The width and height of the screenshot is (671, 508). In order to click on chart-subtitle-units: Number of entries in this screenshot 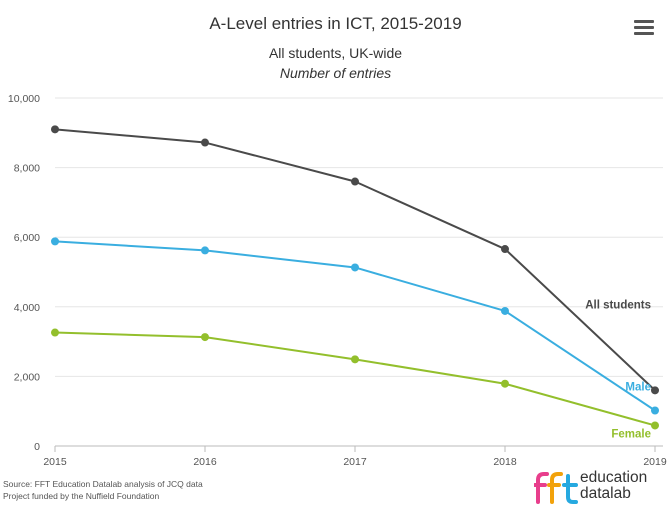, I will do `click(335, 73)`.